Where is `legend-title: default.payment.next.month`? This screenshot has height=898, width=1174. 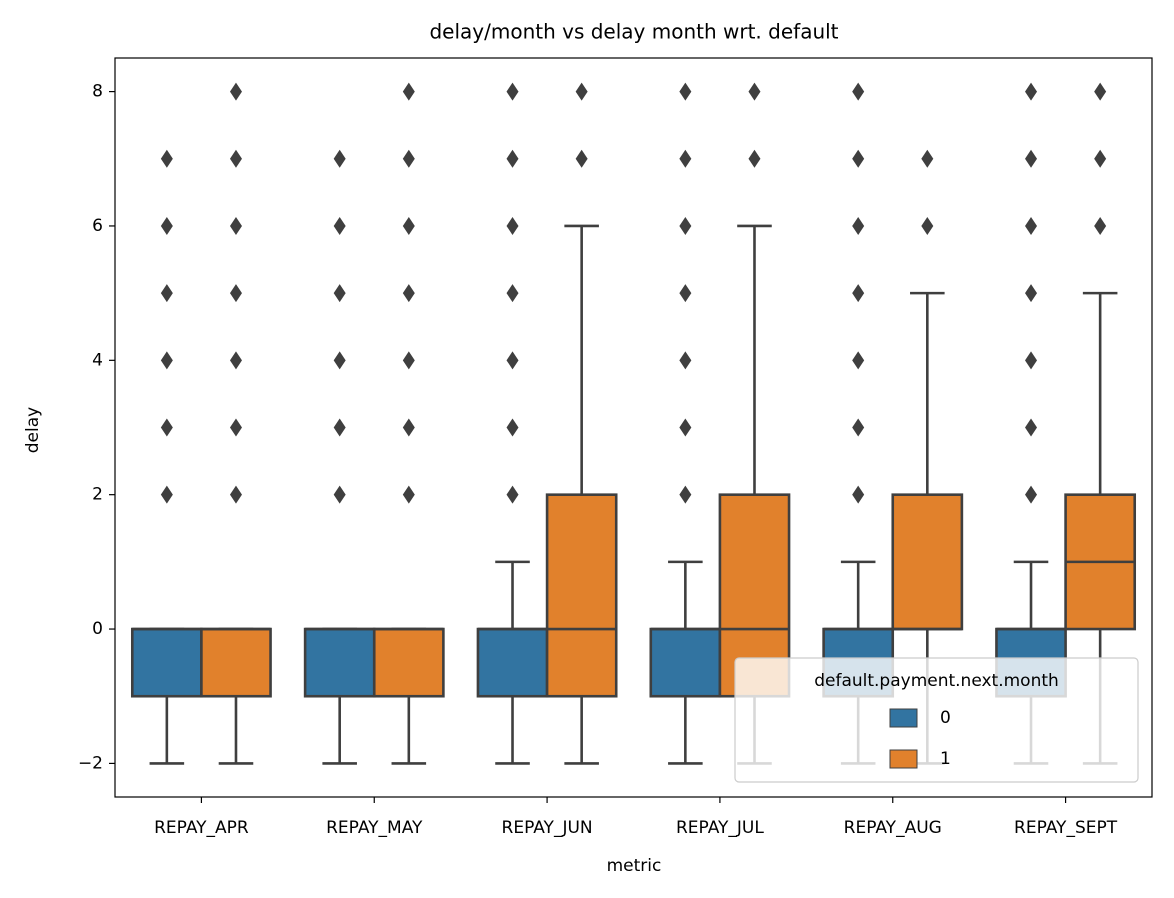 legend-title: default.payment.next.month is located at coordinates (936, 681).